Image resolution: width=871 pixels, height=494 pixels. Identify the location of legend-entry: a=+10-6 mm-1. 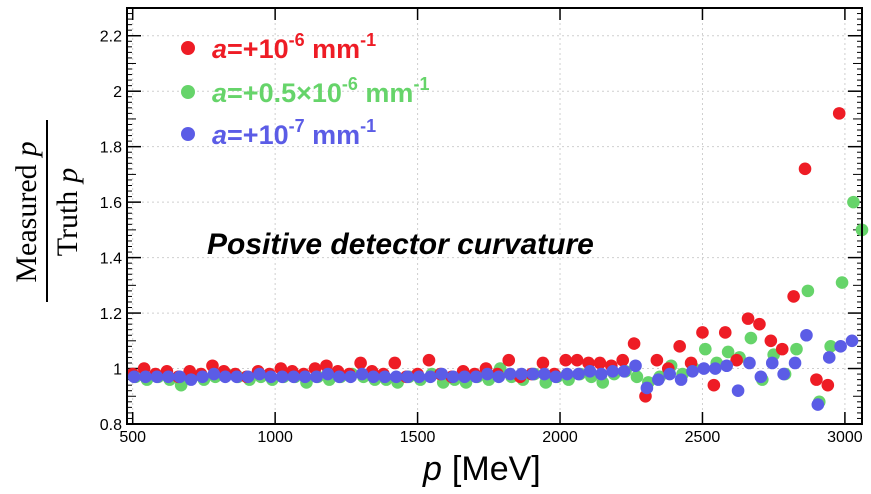
(294, 47).